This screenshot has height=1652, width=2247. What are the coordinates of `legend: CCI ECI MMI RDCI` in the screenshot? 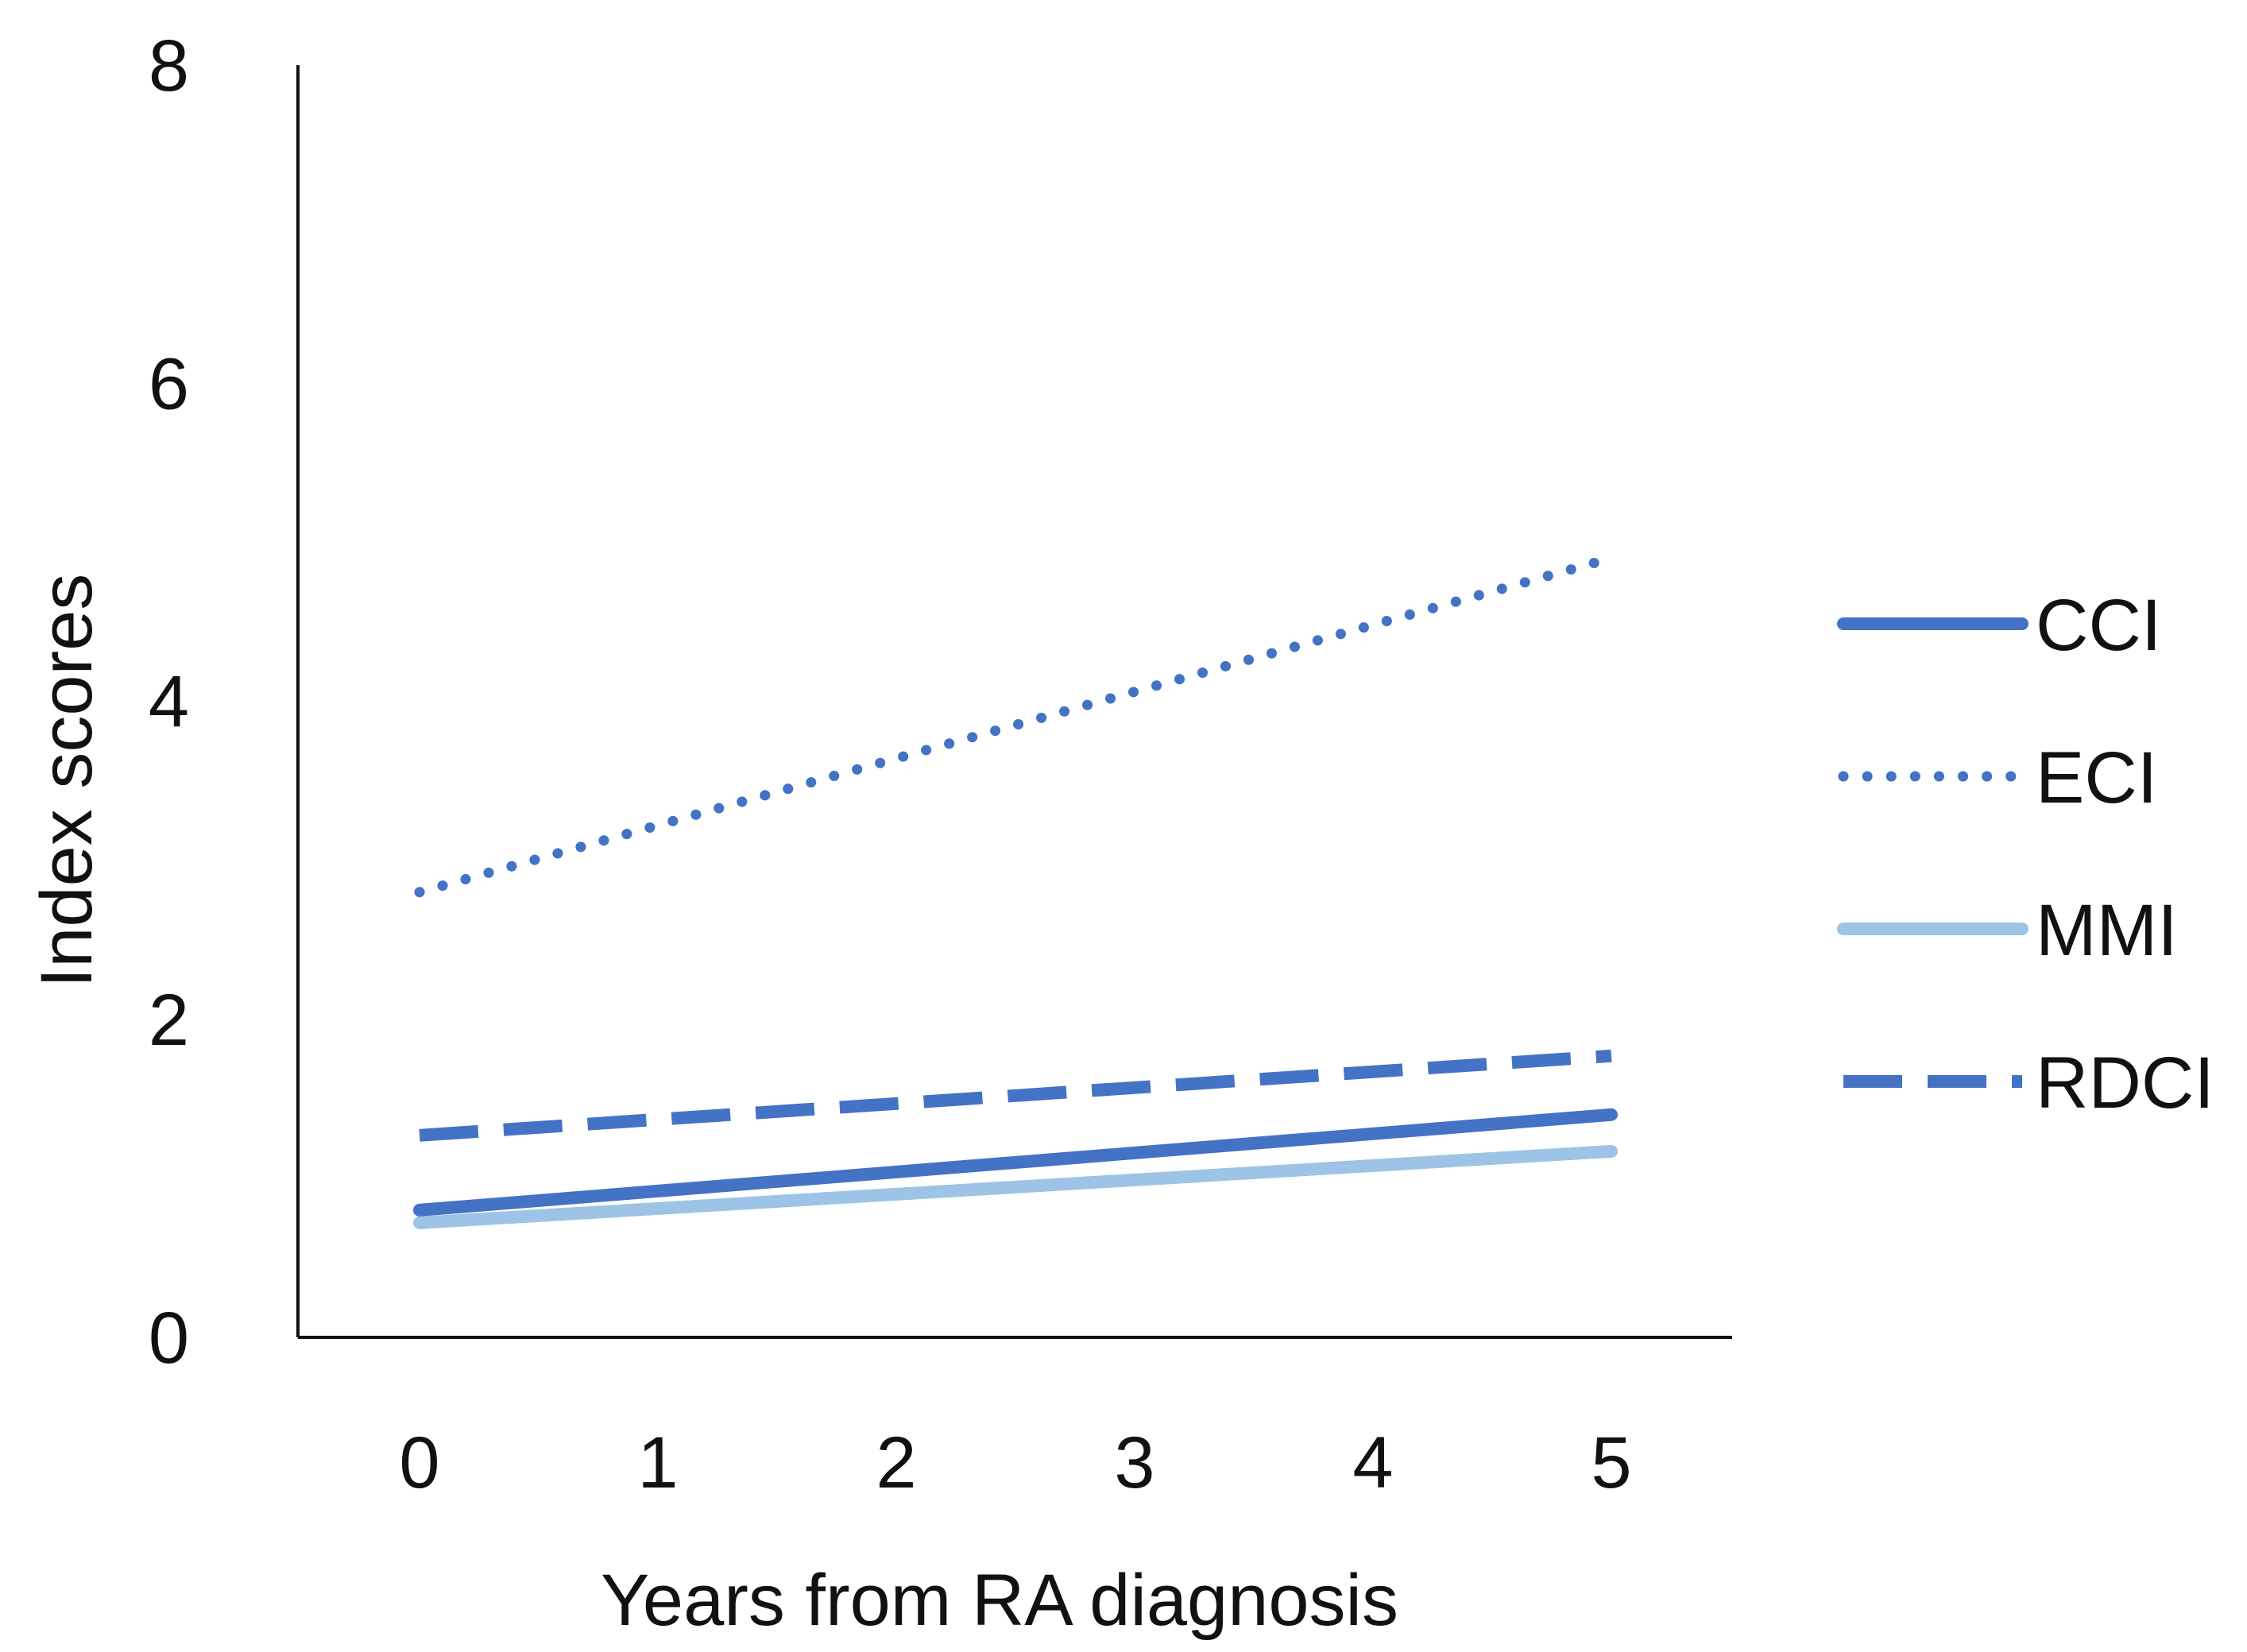 It's located at (2025, 854).